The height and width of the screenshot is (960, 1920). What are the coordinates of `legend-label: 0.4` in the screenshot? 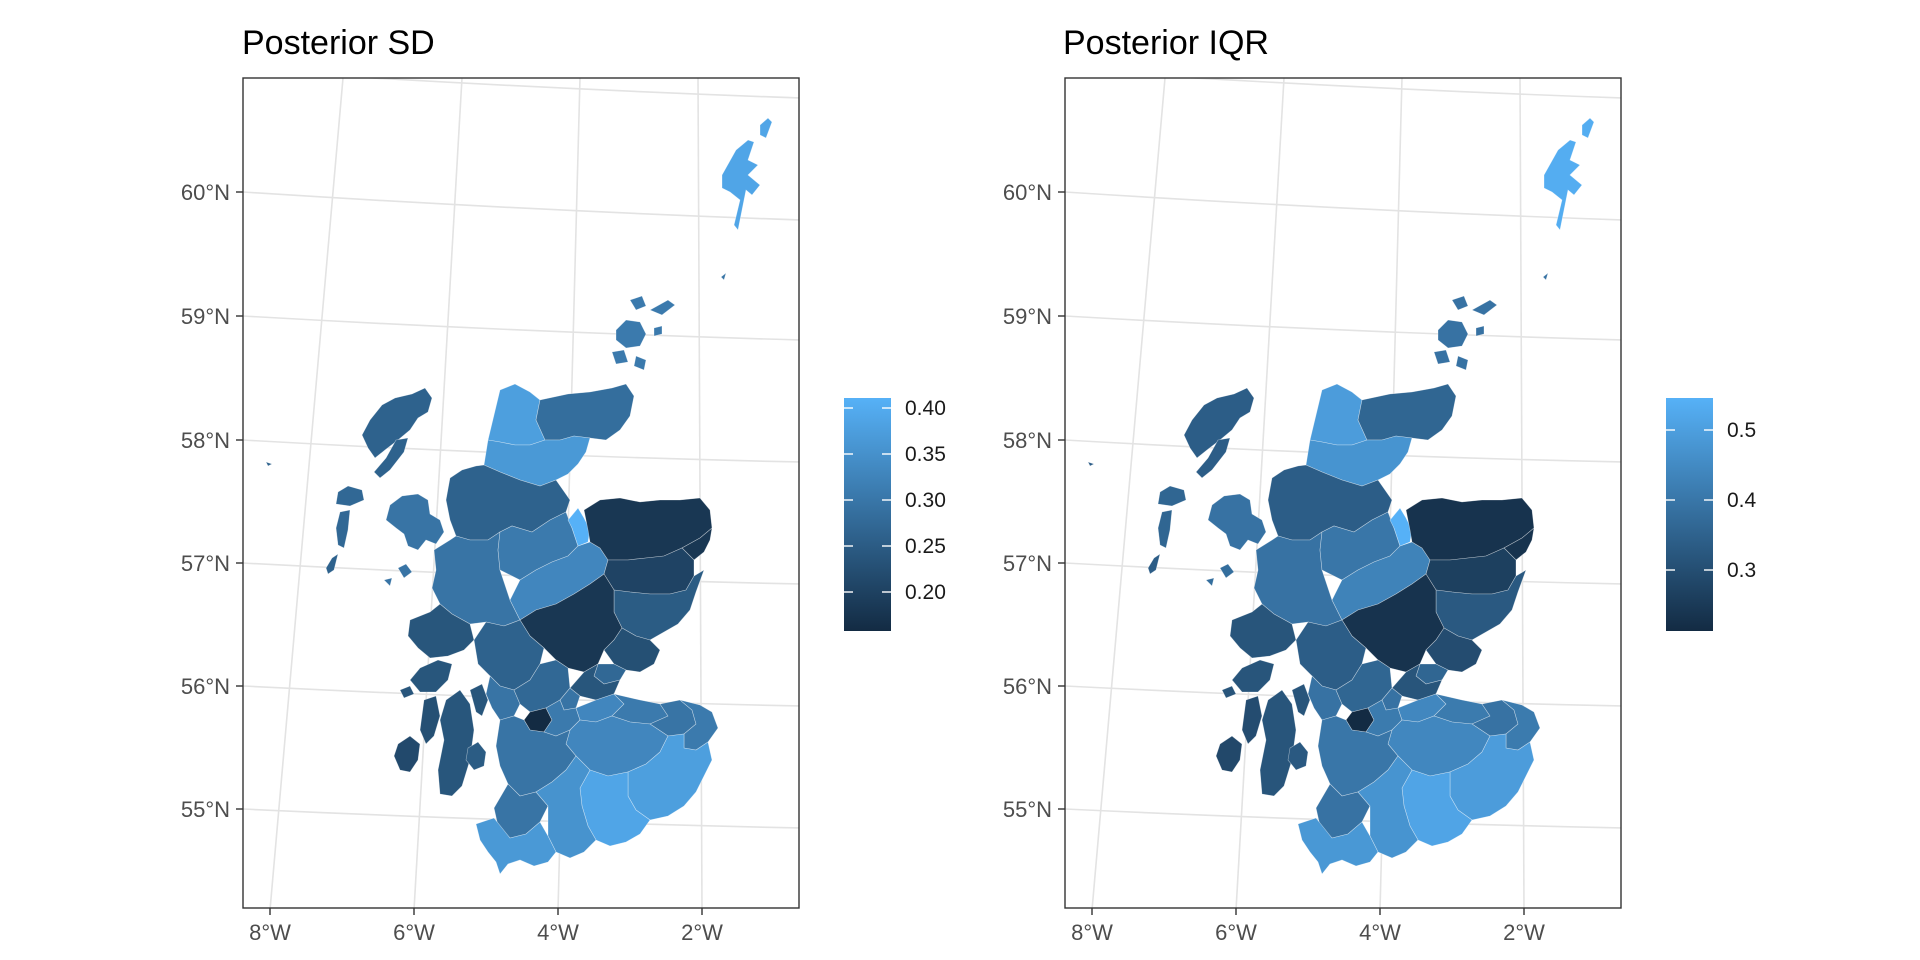 It's located at (1742, 500).